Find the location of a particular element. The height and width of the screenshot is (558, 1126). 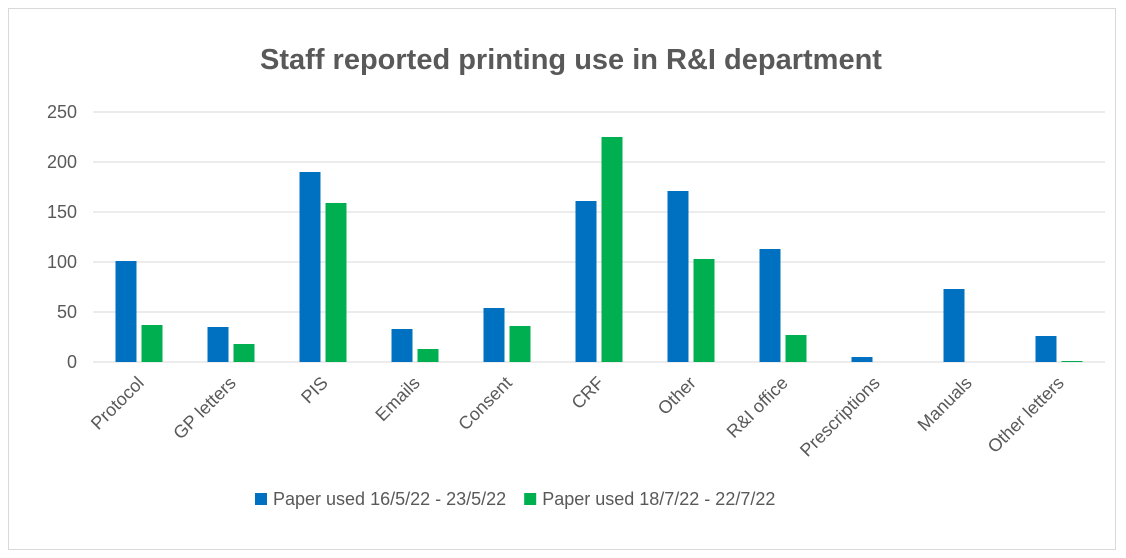

y-axis-ticks: 0 50 100 150 200 250 is located at coordinates (62, 237).